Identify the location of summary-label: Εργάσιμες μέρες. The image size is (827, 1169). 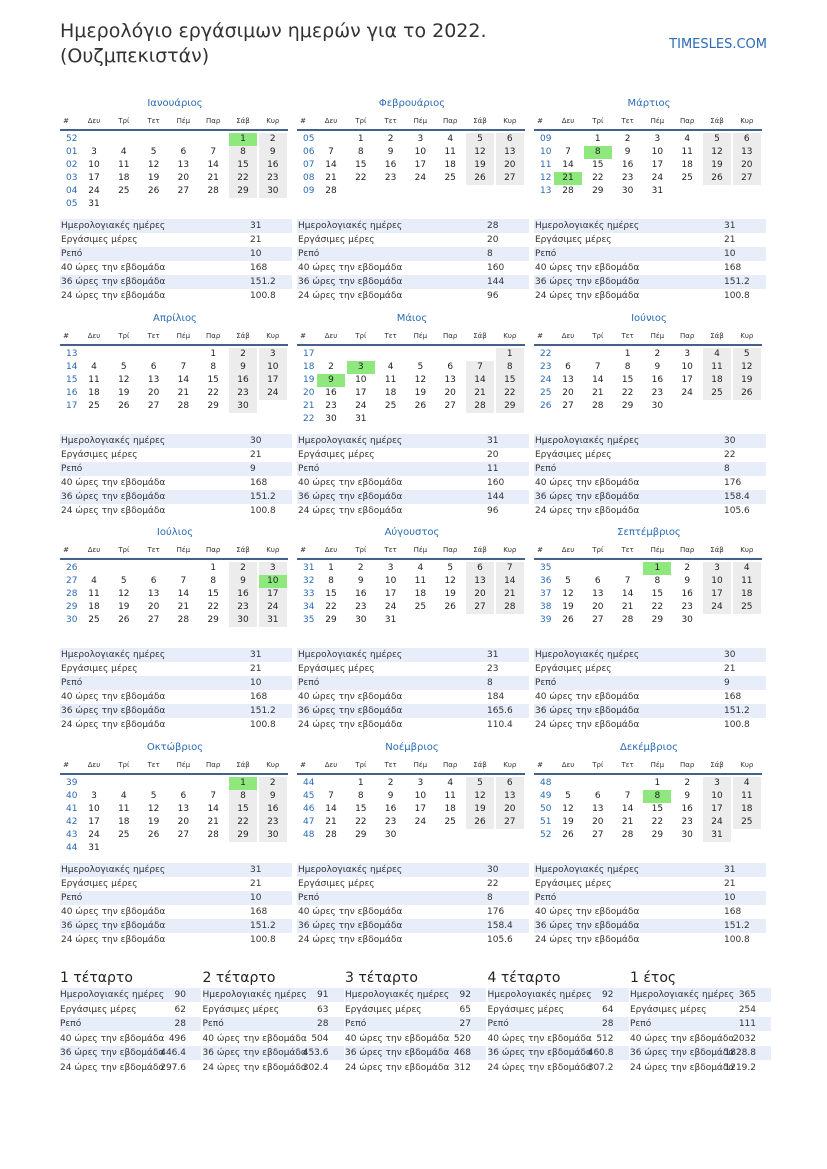
(526, 1009).